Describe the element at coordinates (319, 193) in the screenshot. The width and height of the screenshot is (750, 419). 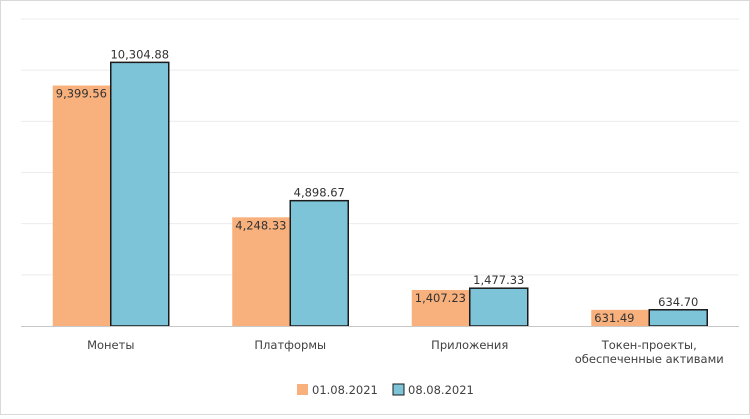
I see `data-label: 4,898.67` at that location.